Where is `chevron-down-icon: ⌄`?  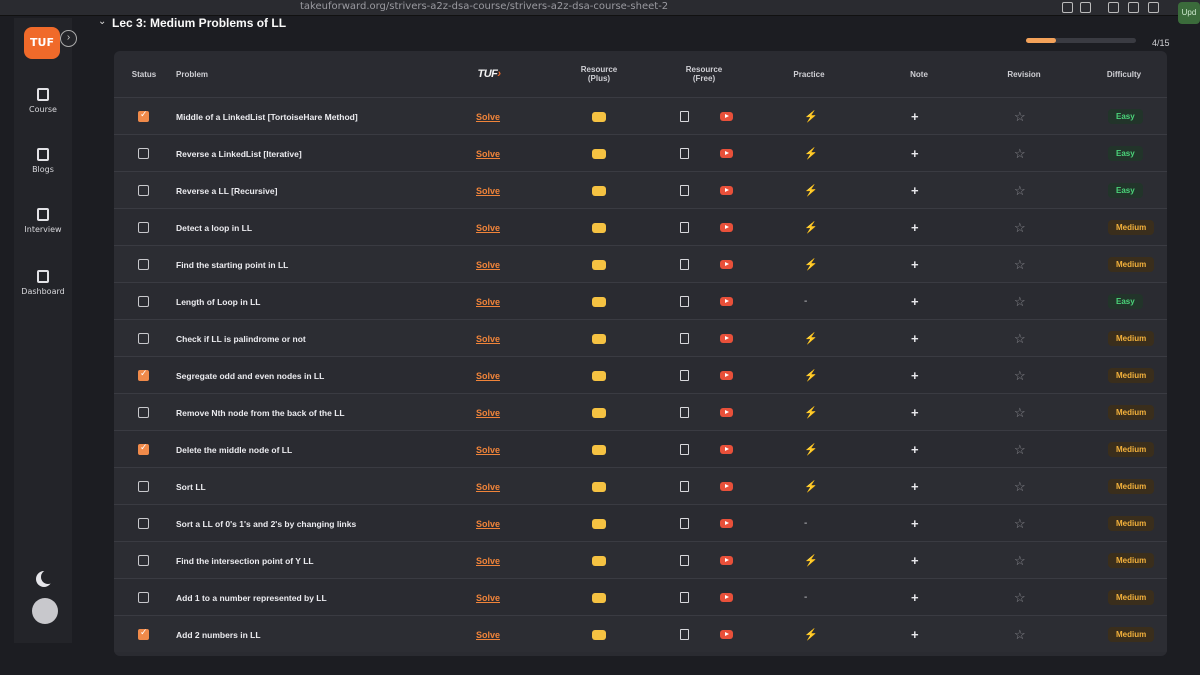
chevron-down-icon: ⌄ is located at coordinates (102, 21).